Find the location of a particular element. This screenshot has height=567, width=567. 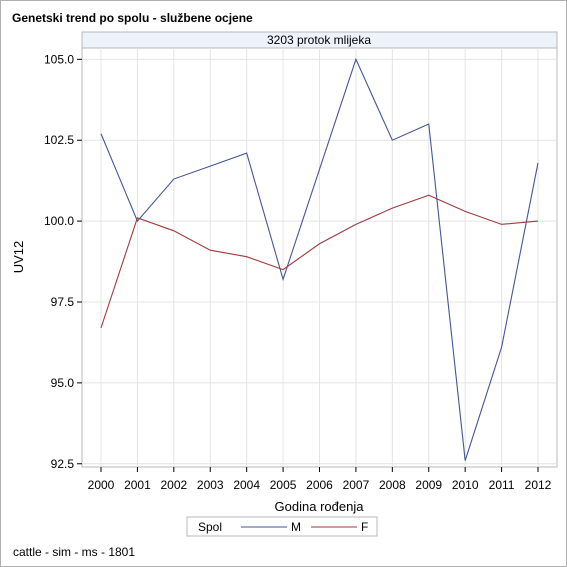

x-tick-label: 2010 is located at coordinates (465, 485).